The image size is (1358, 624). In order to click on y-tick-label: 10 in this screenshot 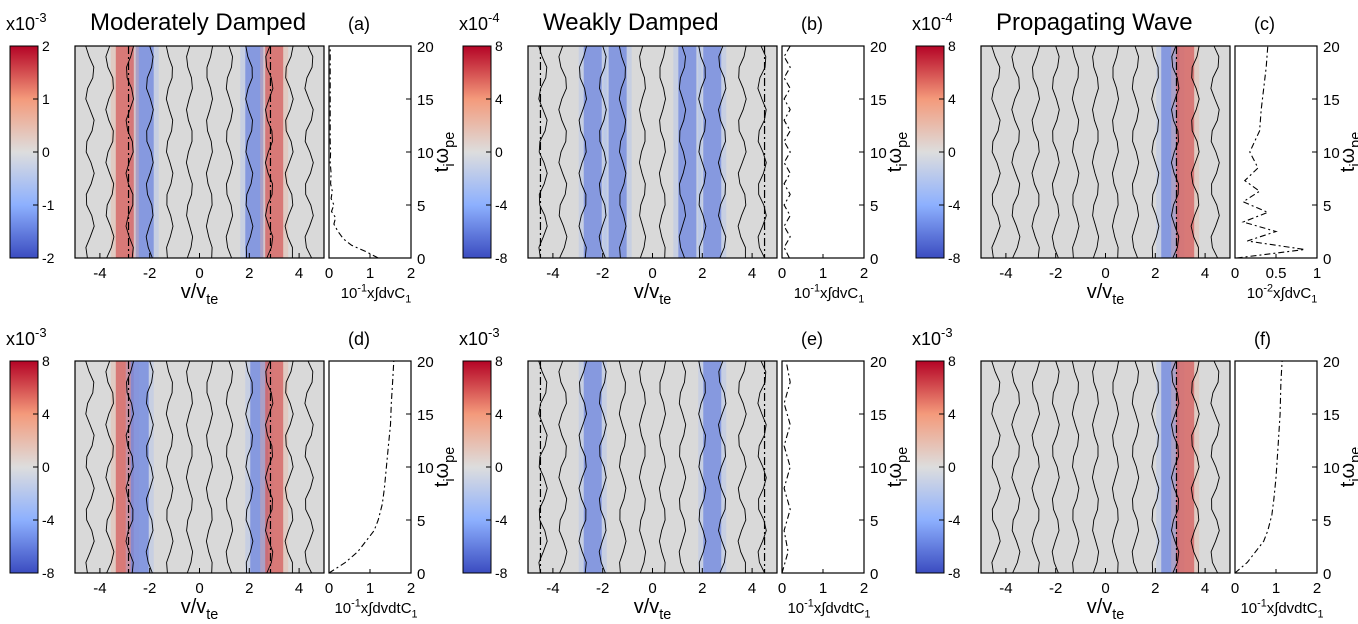, I will do `click(425, 468)`.